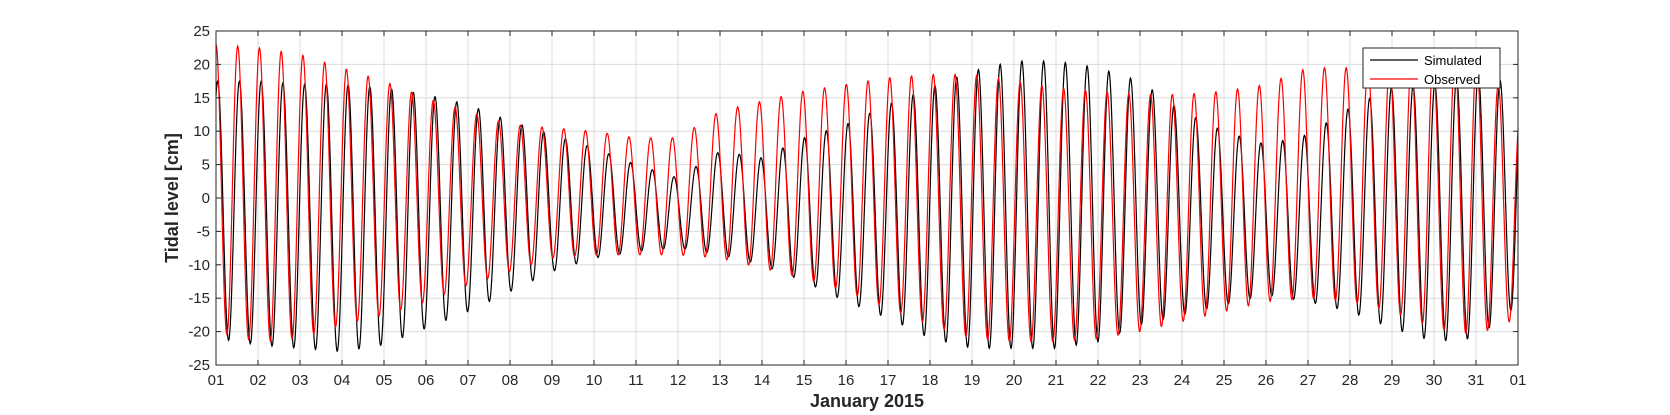  I want to click on legend-box, so click(1431, 68).